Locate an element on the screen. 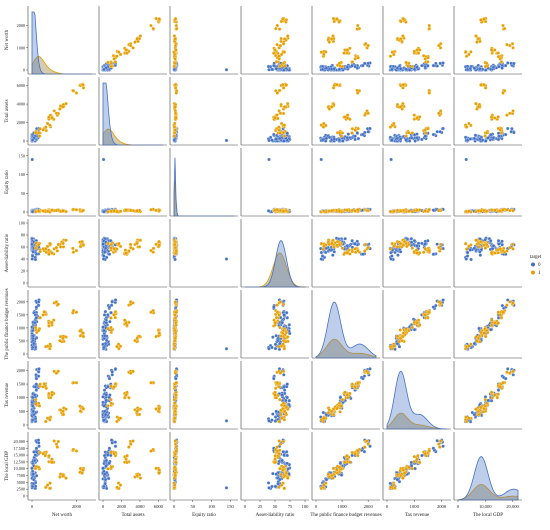 This screenshot has height=530, width=550. y-tick-label: 10,000 is located at coordinates (19, 469).